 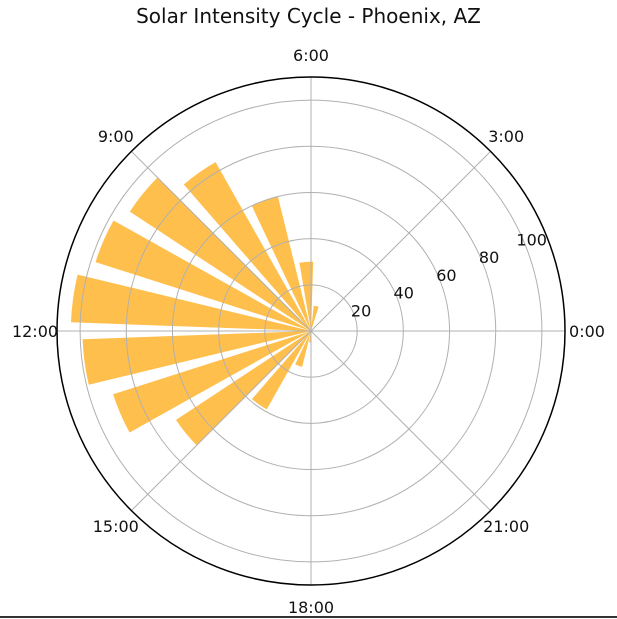 I want to click on chart-title: Solar Intensity Cycle - Phoenix, AZ, so click(x=308, y=16).